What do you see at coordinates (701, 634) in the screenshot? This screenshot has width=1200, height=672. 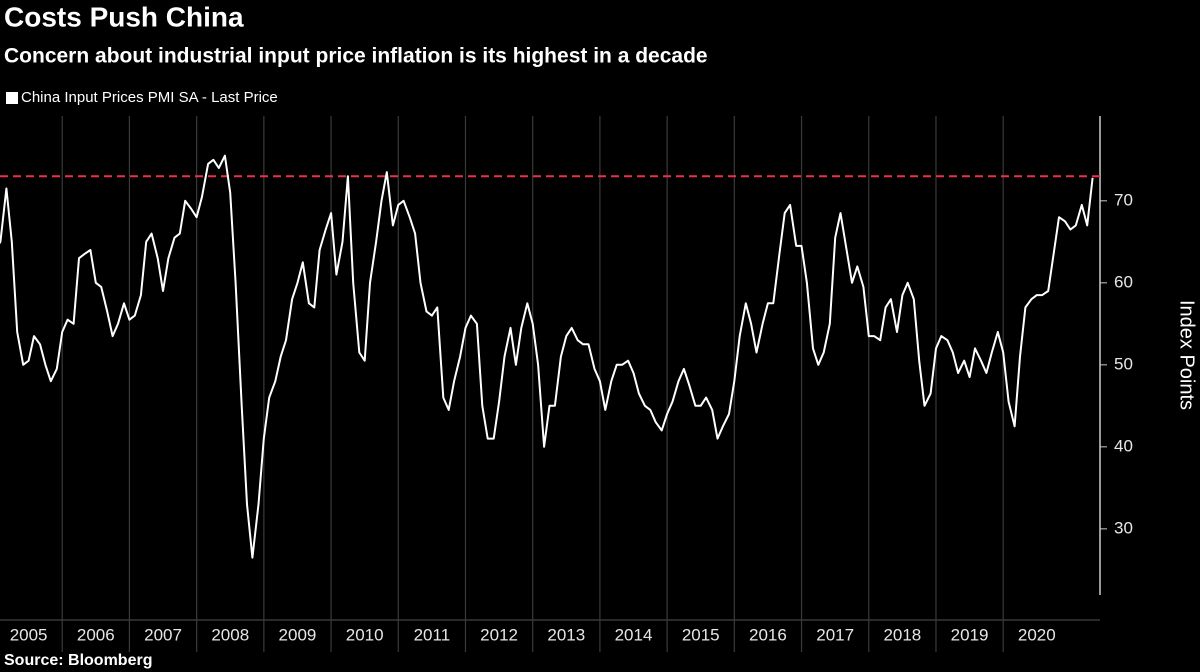 I see `x-tick-label: 2015` at bounding box center [701, 634].